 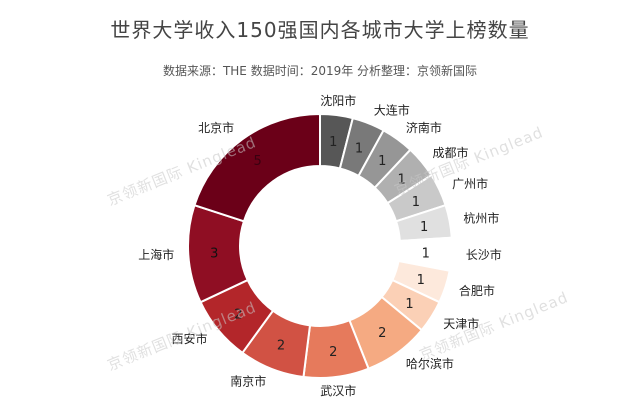 What do you see at coordinates (338, 100) in the screenshot?
I see `slice-category-label: 沈阳市` at bounding box center [338, 100].